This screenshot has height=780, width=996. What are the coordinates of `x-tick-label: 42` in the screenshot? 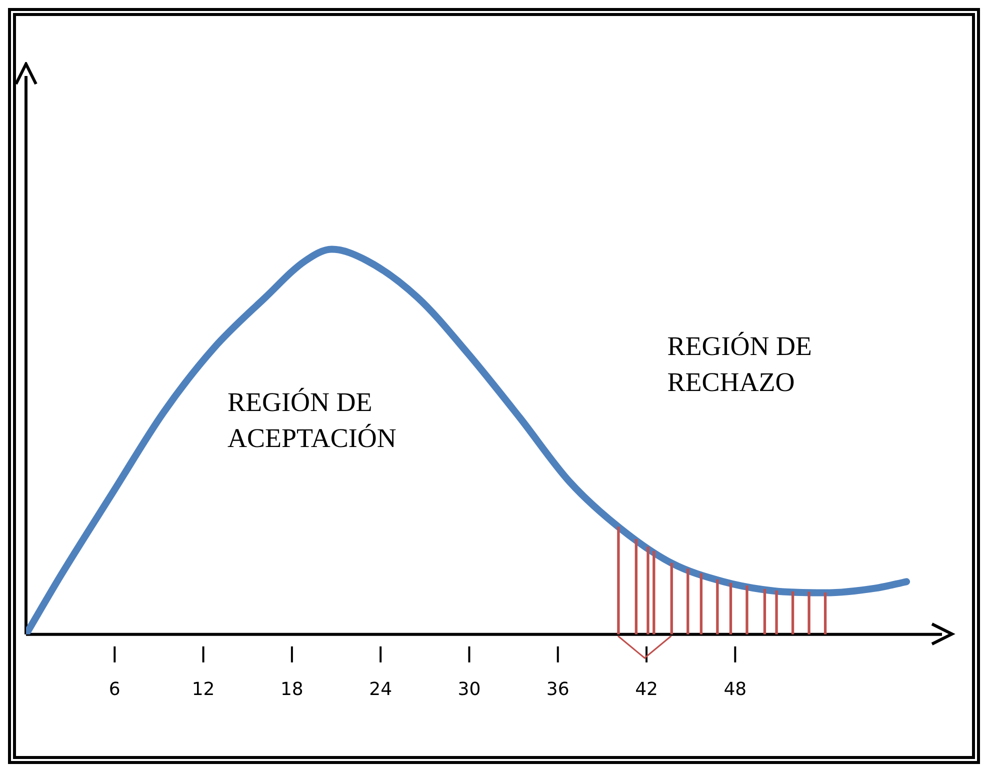 It's located at (646, 689).